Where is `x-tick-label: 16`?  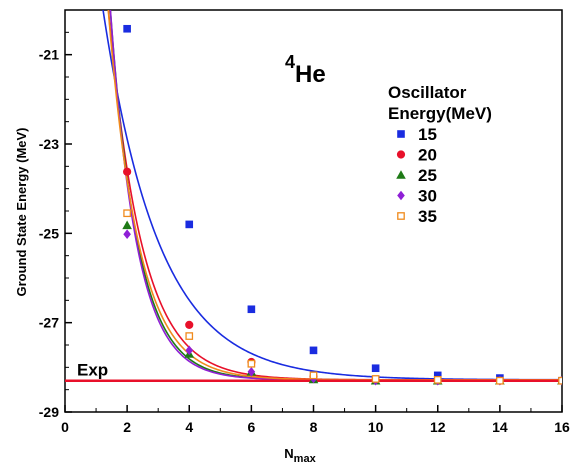 x-tick-label: 16 is located at coordinates (562, 427).